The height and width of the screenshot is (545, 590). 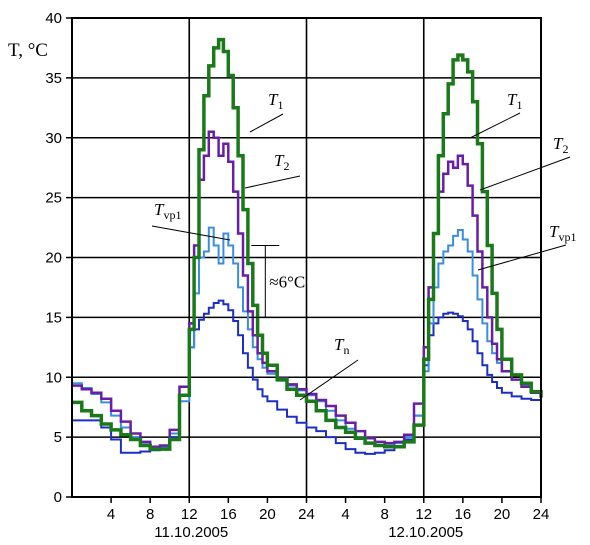 What do you see at coordinates (58, 437) in the screenshot?
I see `y-tick-label: 5` at bounding box center [58, 437].